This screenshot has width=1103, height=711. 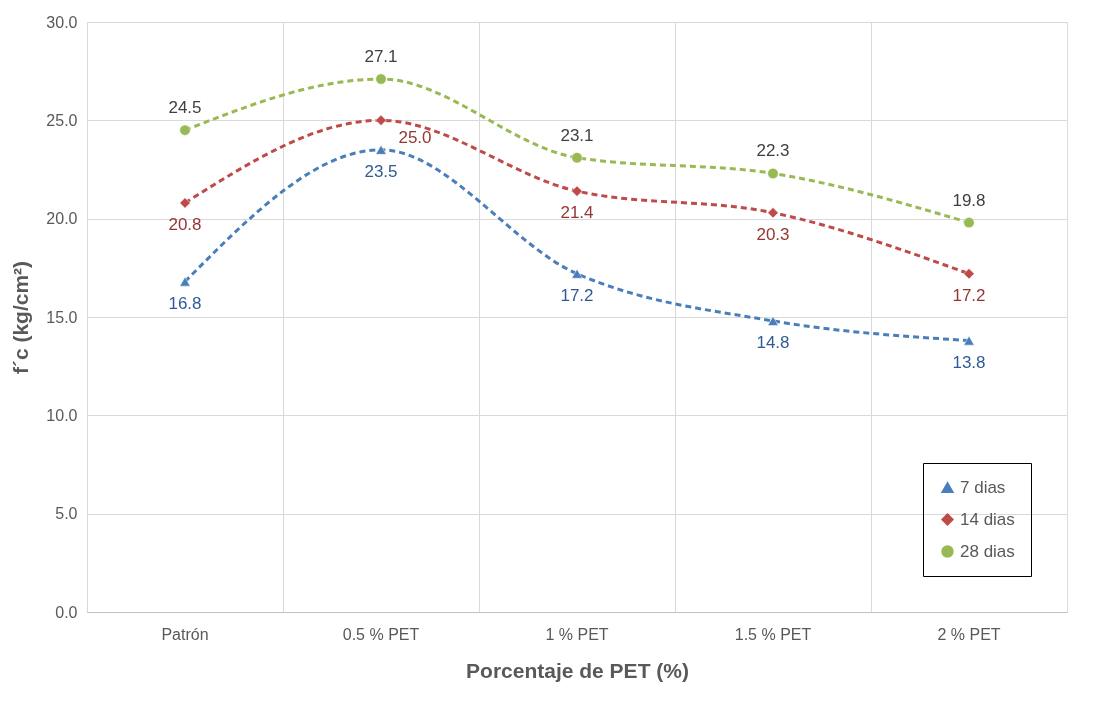 What do you see at coordinates (577, 135) in the screenshot?
I see `data-label: 23.1` at bounding box center [577, 135].